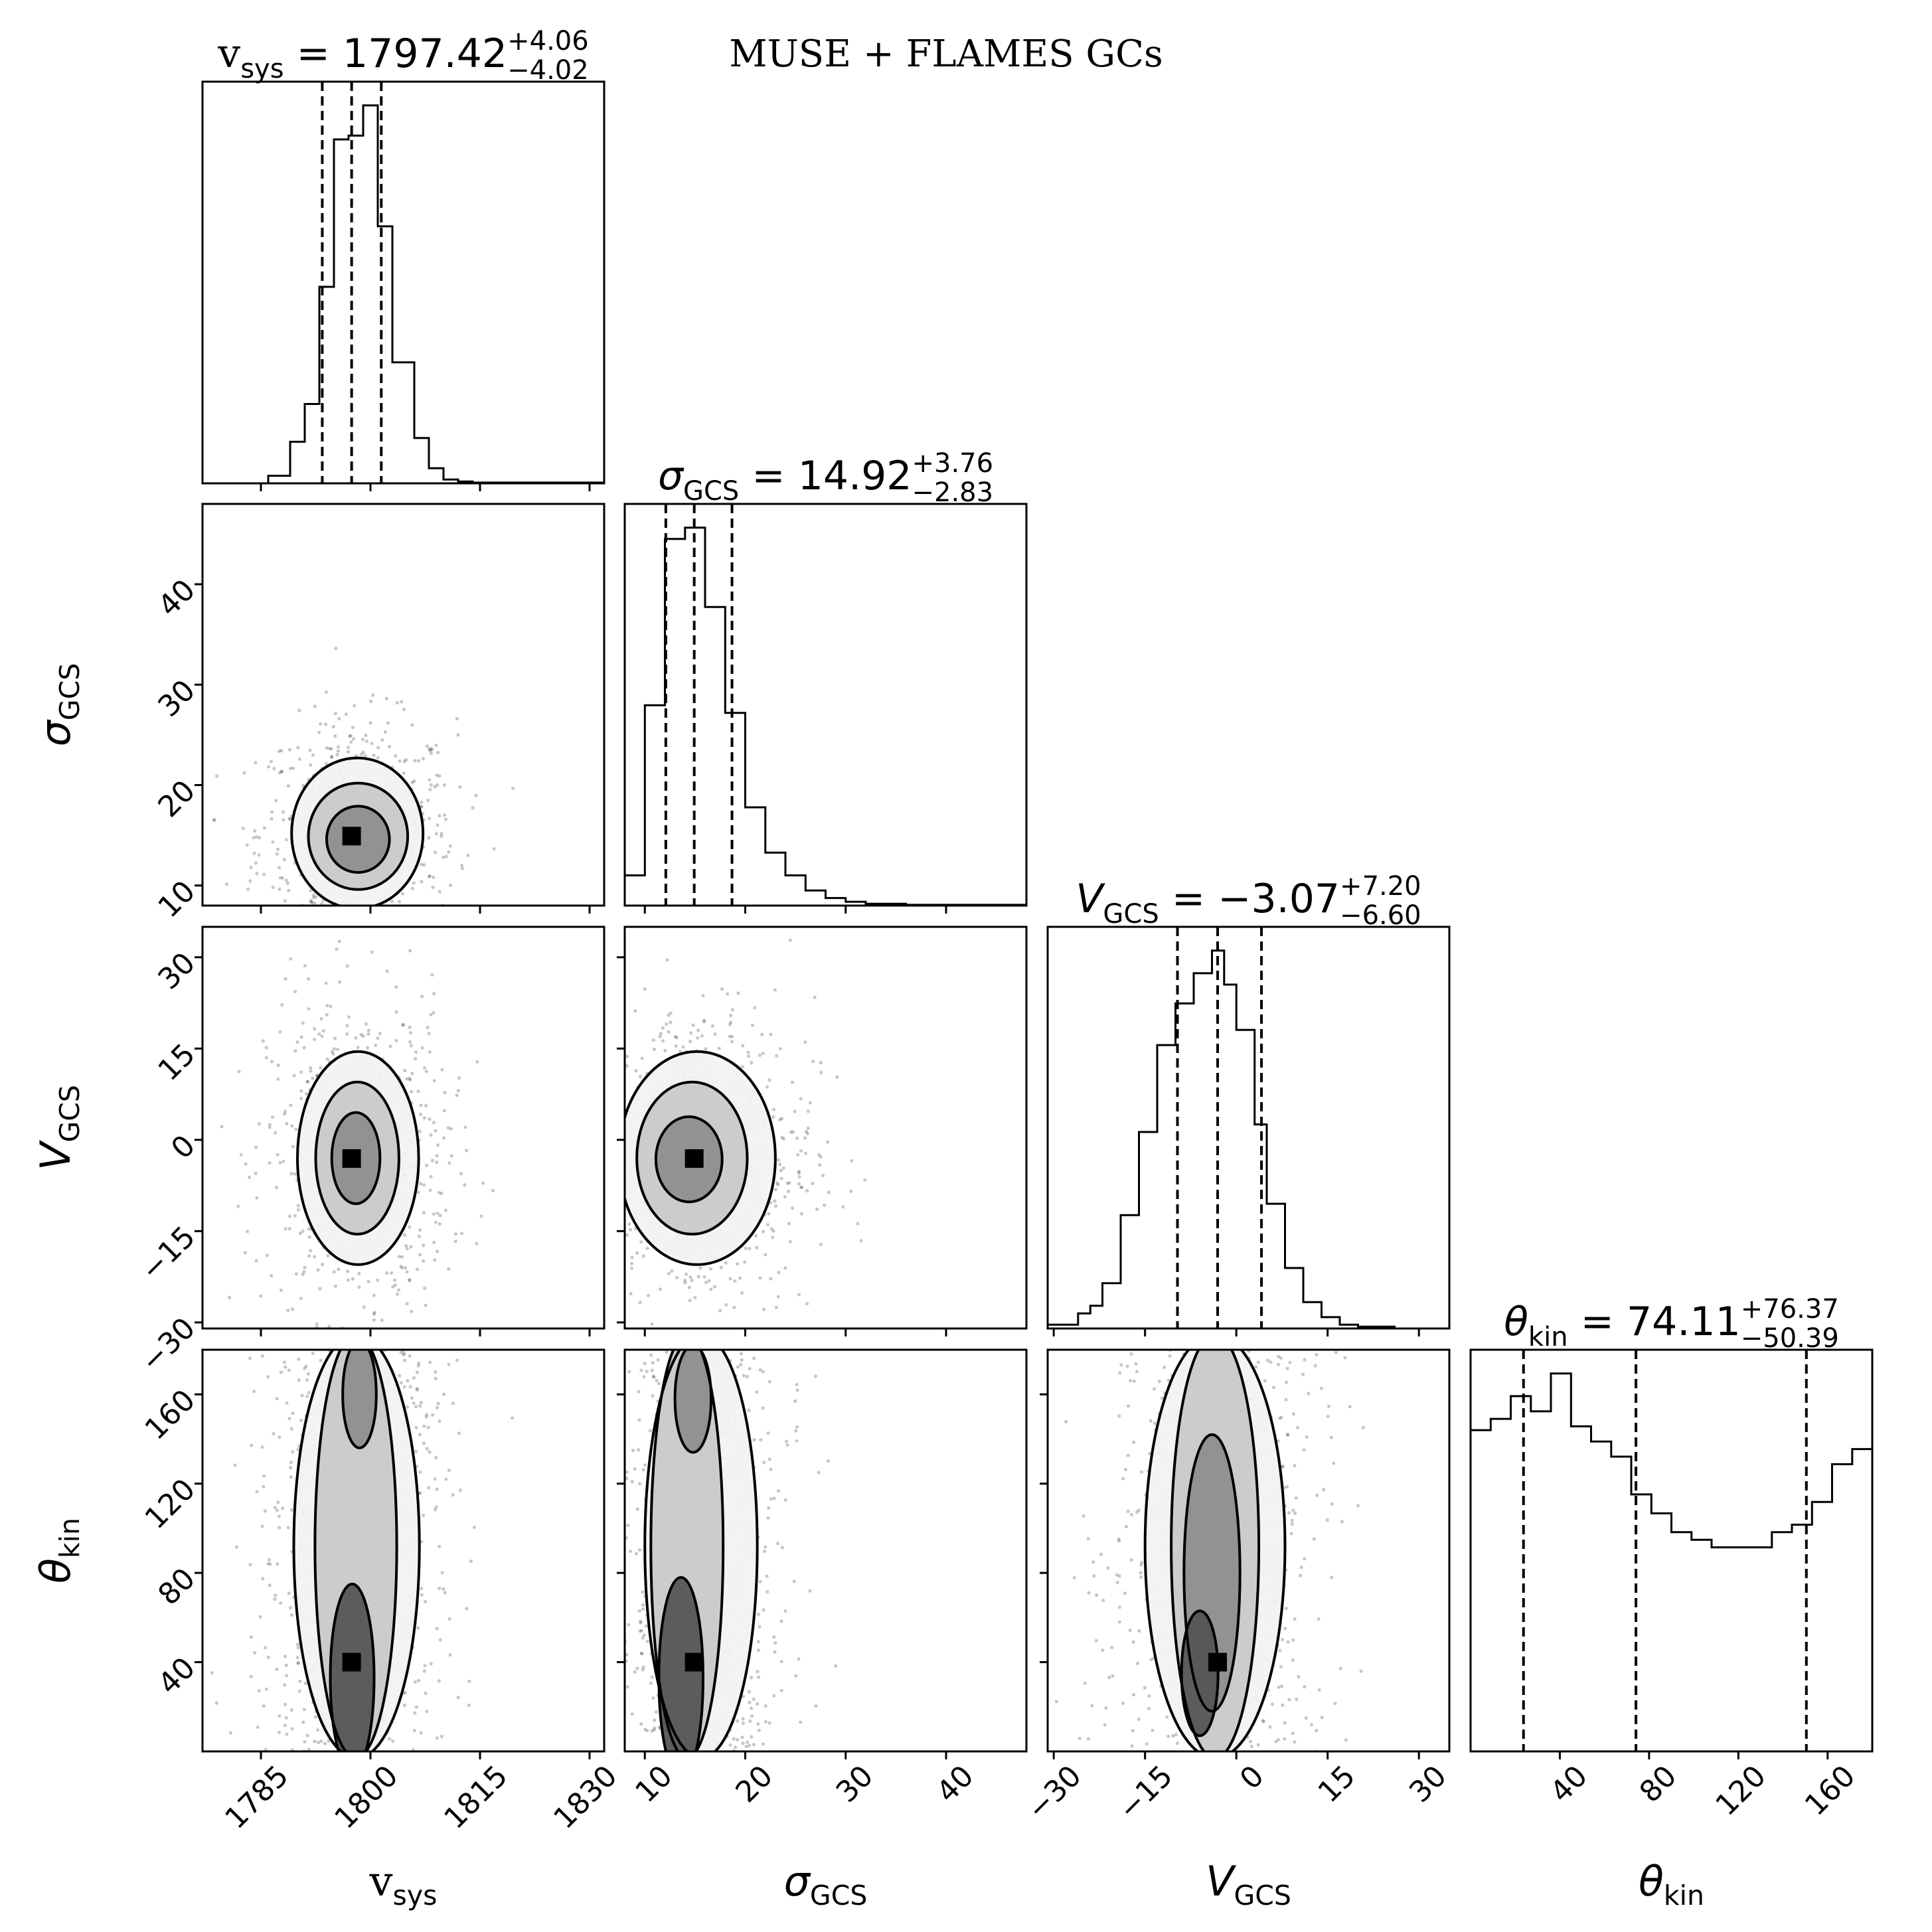 This screenshot has height=1932, width=1932. What do you see at coordinates (58, 1127) in the screenshot?
I see `ylabel-vgcs: VGCS` at bounding box center [58, 1127].